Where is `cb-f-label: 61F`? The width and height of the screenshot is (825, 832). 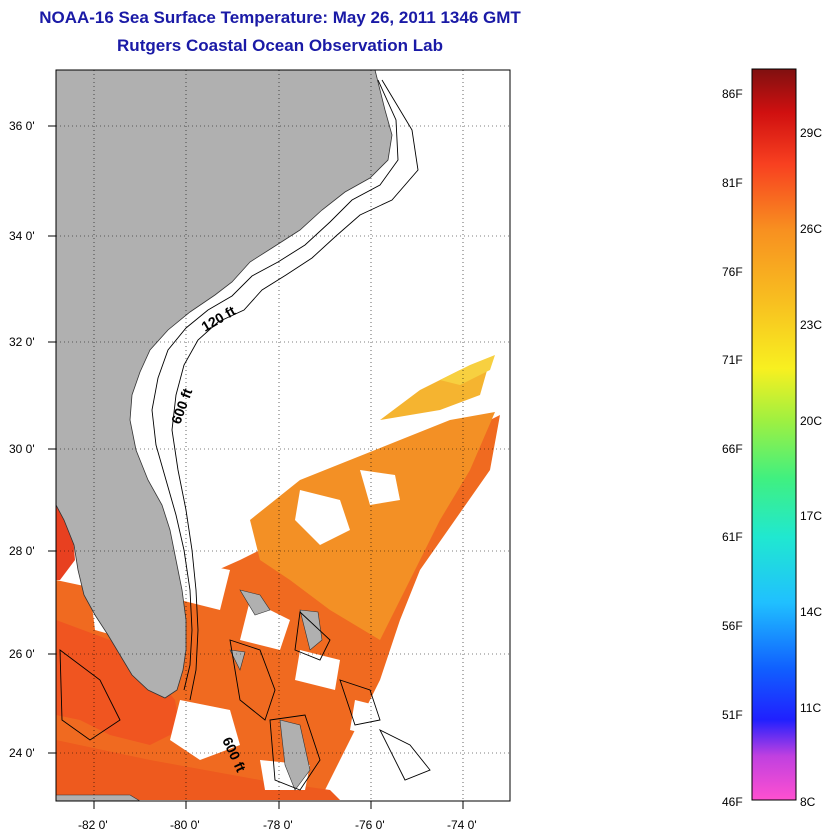 cb-f-label: 61F is located at coordinates (732, 537).